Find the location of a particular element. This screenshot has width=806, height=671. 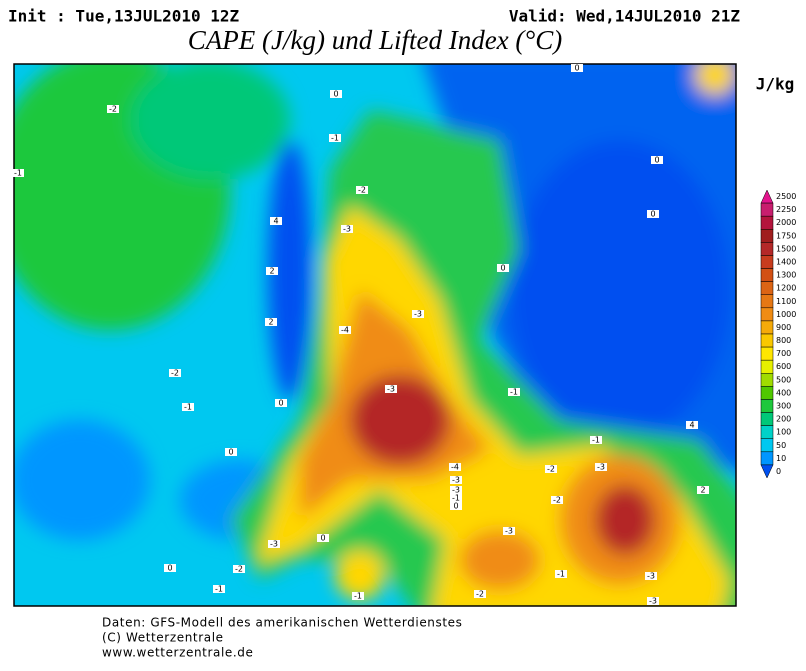

colorbar-label: 0 is located at coordinates (778, 471).